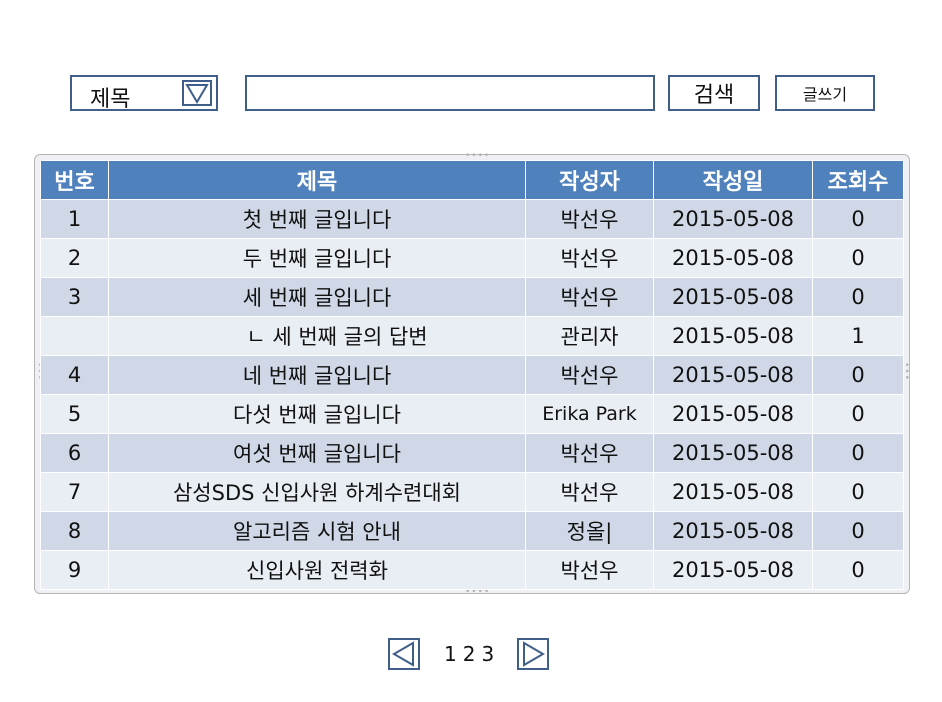 Image resolution: width=942 pixels, height=702 pixels. Describe the element at coordinates (317, 531) in the screenshot. I see `cell-title: 알고리즘 시험 안내` at that location.